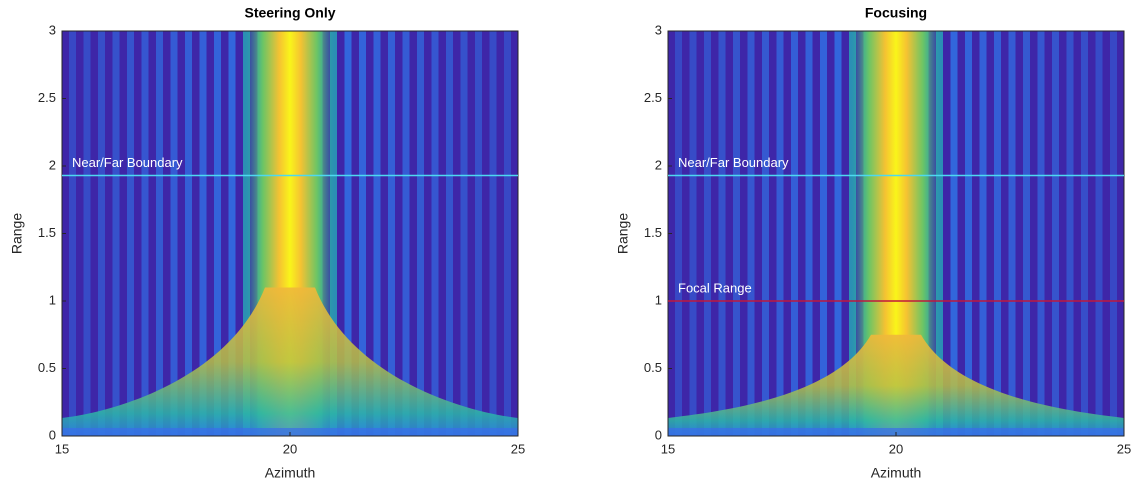  I want to click on reference-label: Focal Range, so click(715, 287).